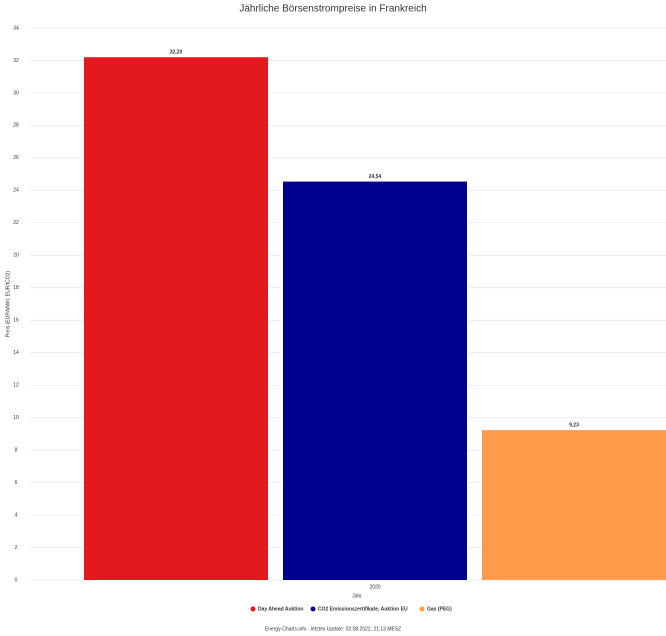 This screenshot has height=636, width=666. What do you see at coordinates (16, 223) in the screenshot?
I see `y-tick-label: 22` at bounding box center [16, 223].